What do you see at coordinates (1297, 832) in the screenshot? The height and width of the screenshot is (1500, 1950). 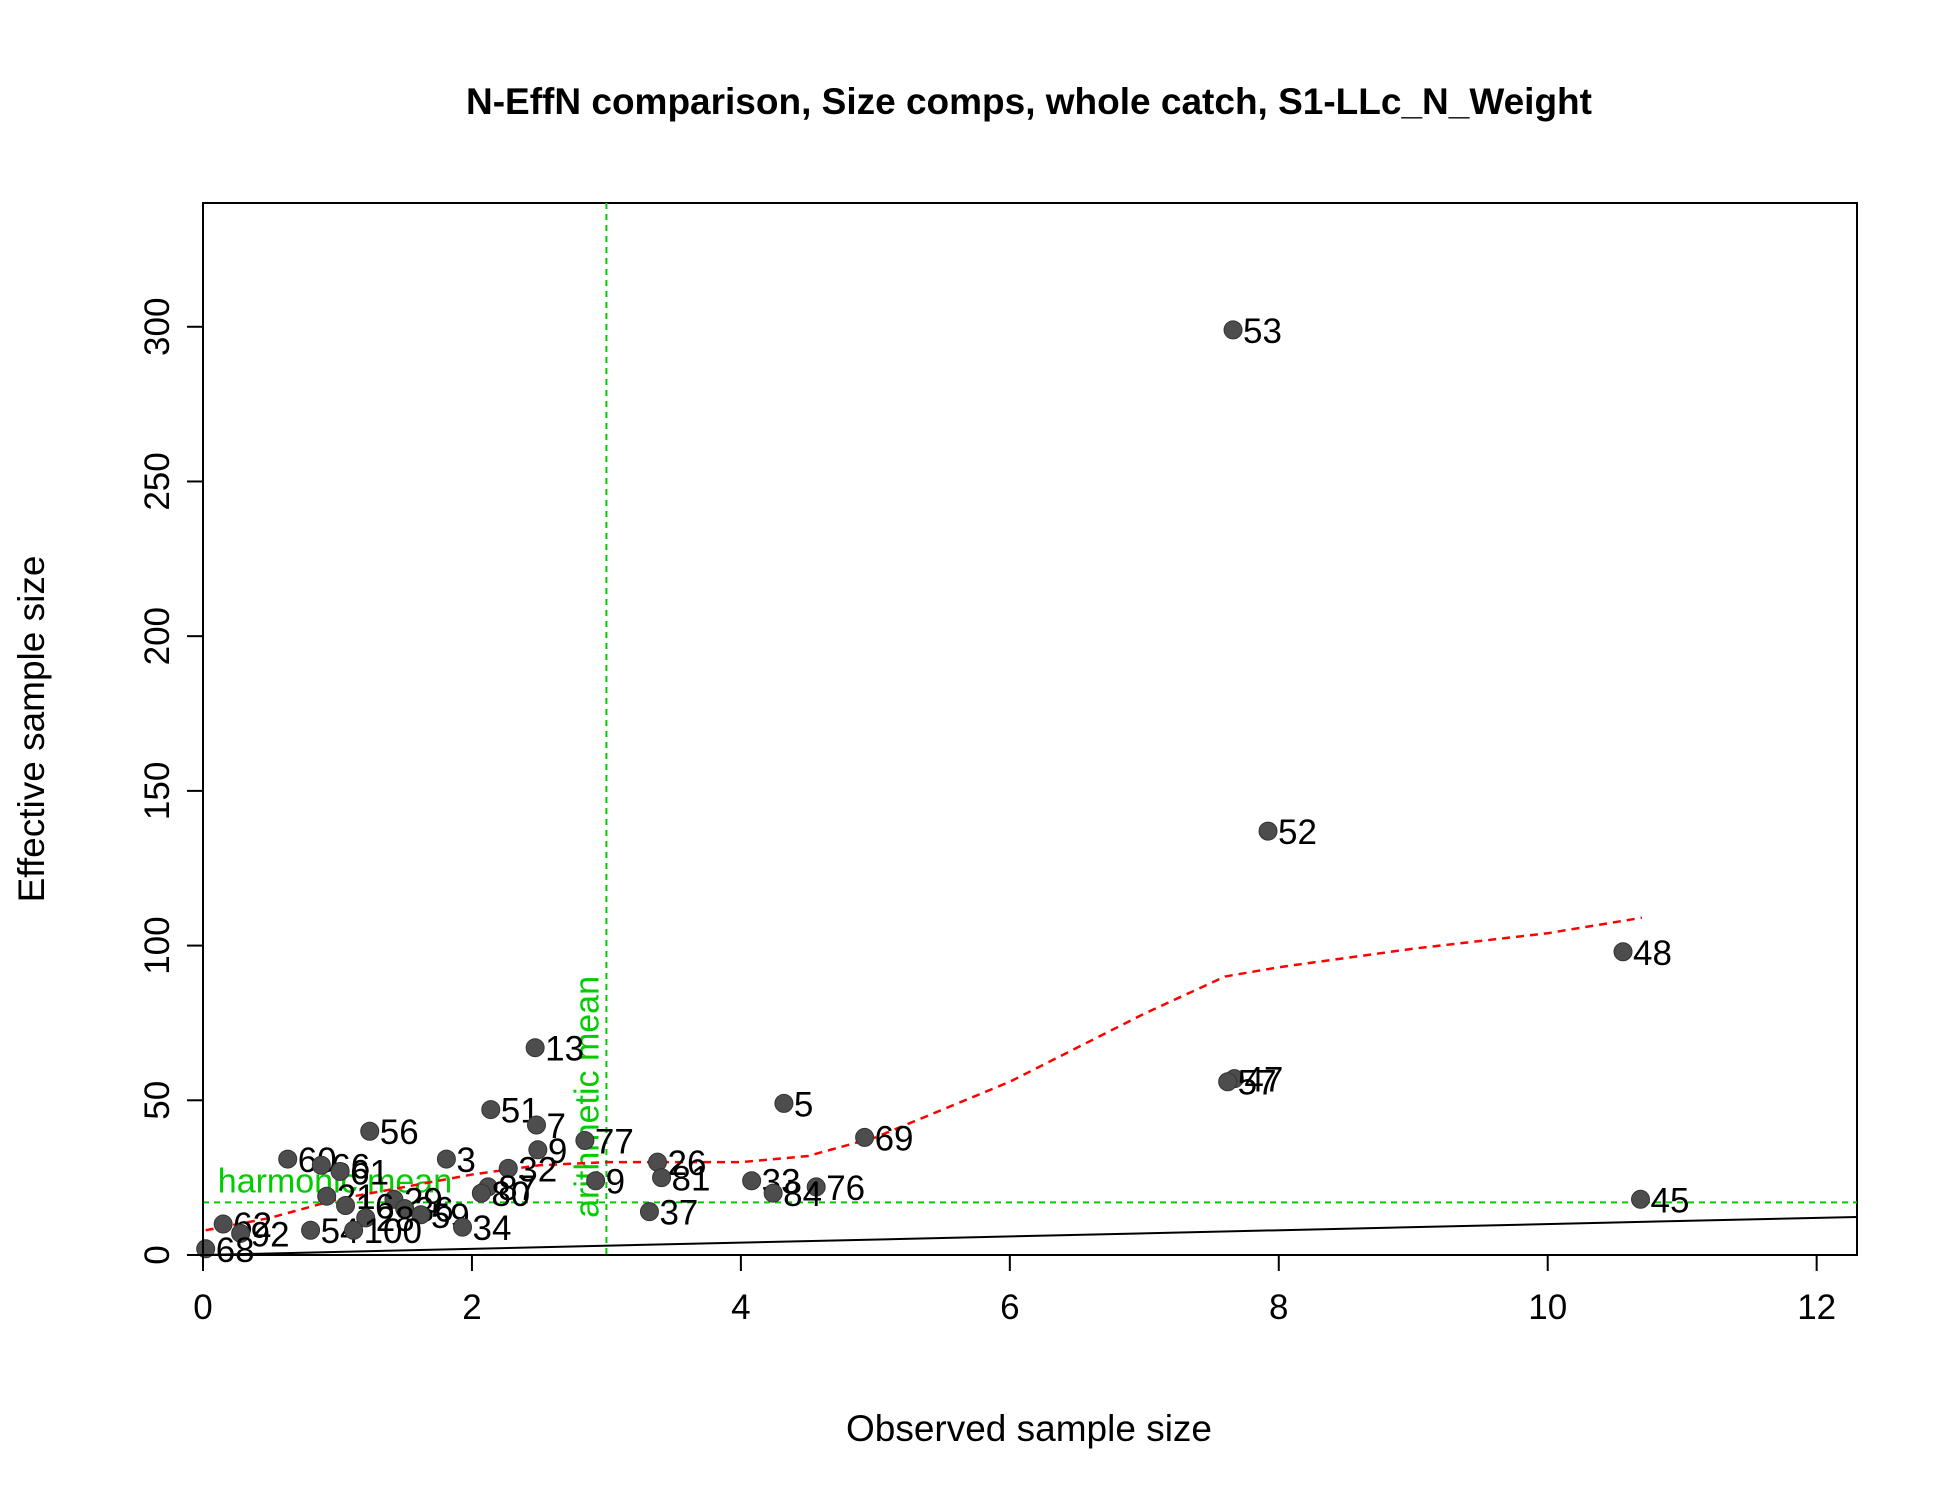 I see `point-label: 52` at bounding box center [1297, 832].